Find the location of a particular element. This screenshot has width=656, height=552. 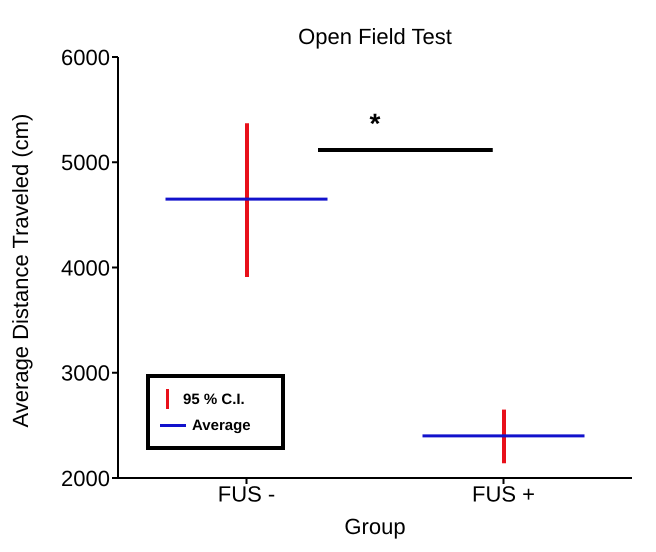

legend-label: Average is located at coordinates (221, 425).